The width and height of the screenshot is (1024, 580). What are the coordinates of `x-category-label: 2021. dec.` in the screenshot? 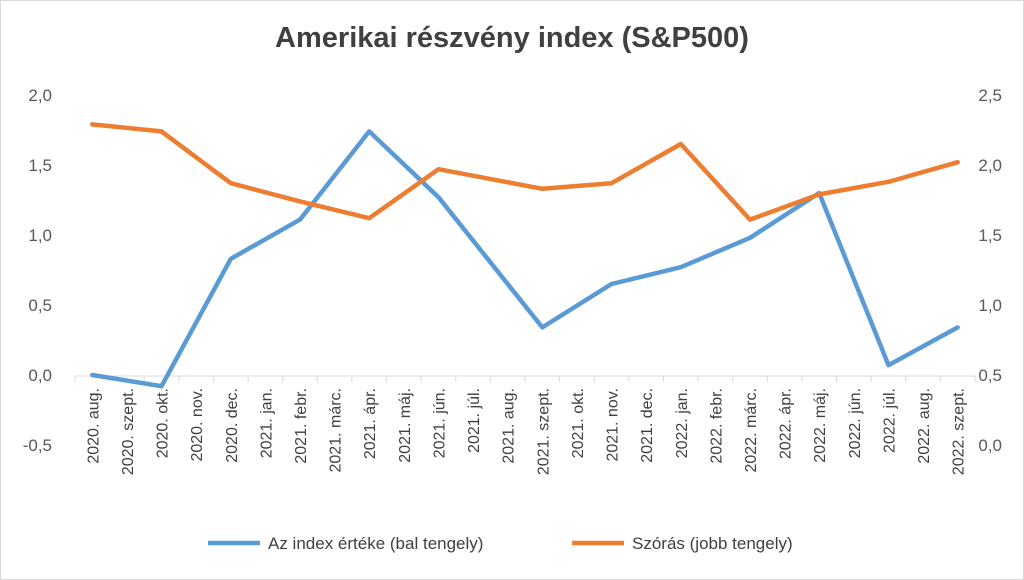 It's located at (647, 425).